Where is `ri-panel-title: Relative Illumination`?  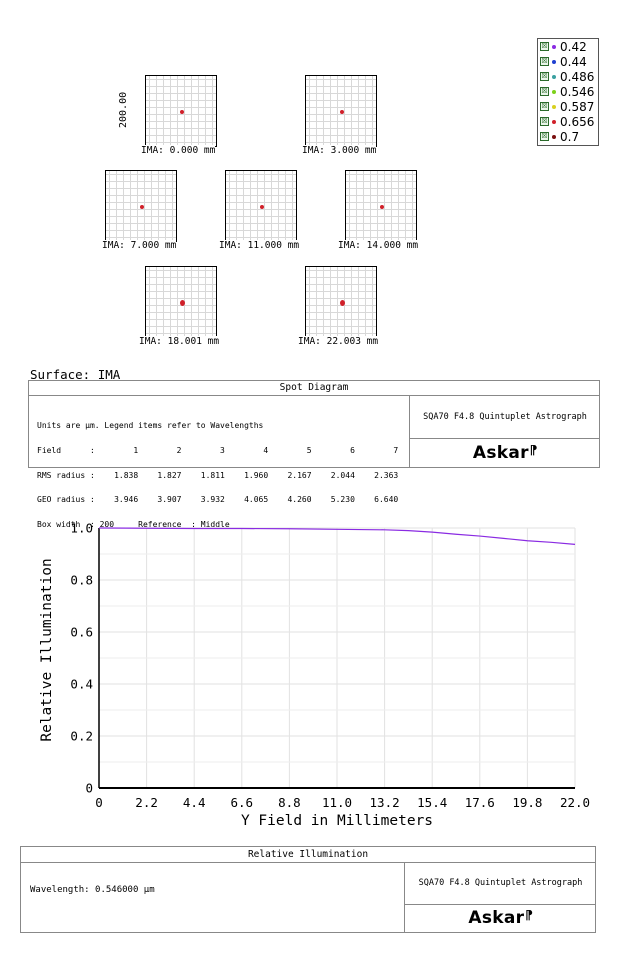 ri-panel-title: Relative Illumination is located at coordinates (308, 855).